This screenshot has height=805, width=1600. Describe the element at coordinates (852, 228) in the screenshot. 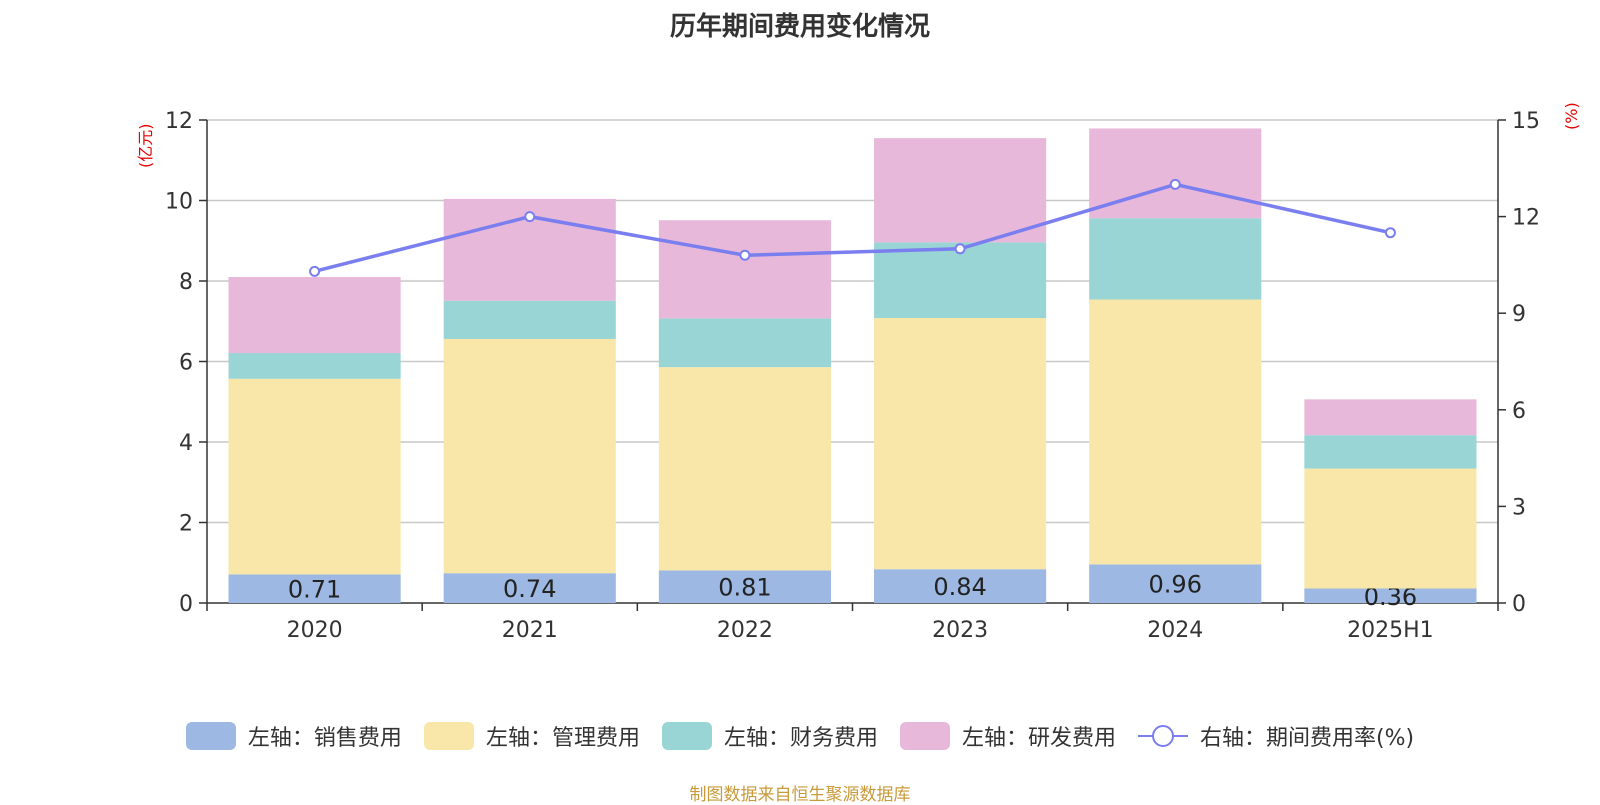

I see `rate-line` at that location.